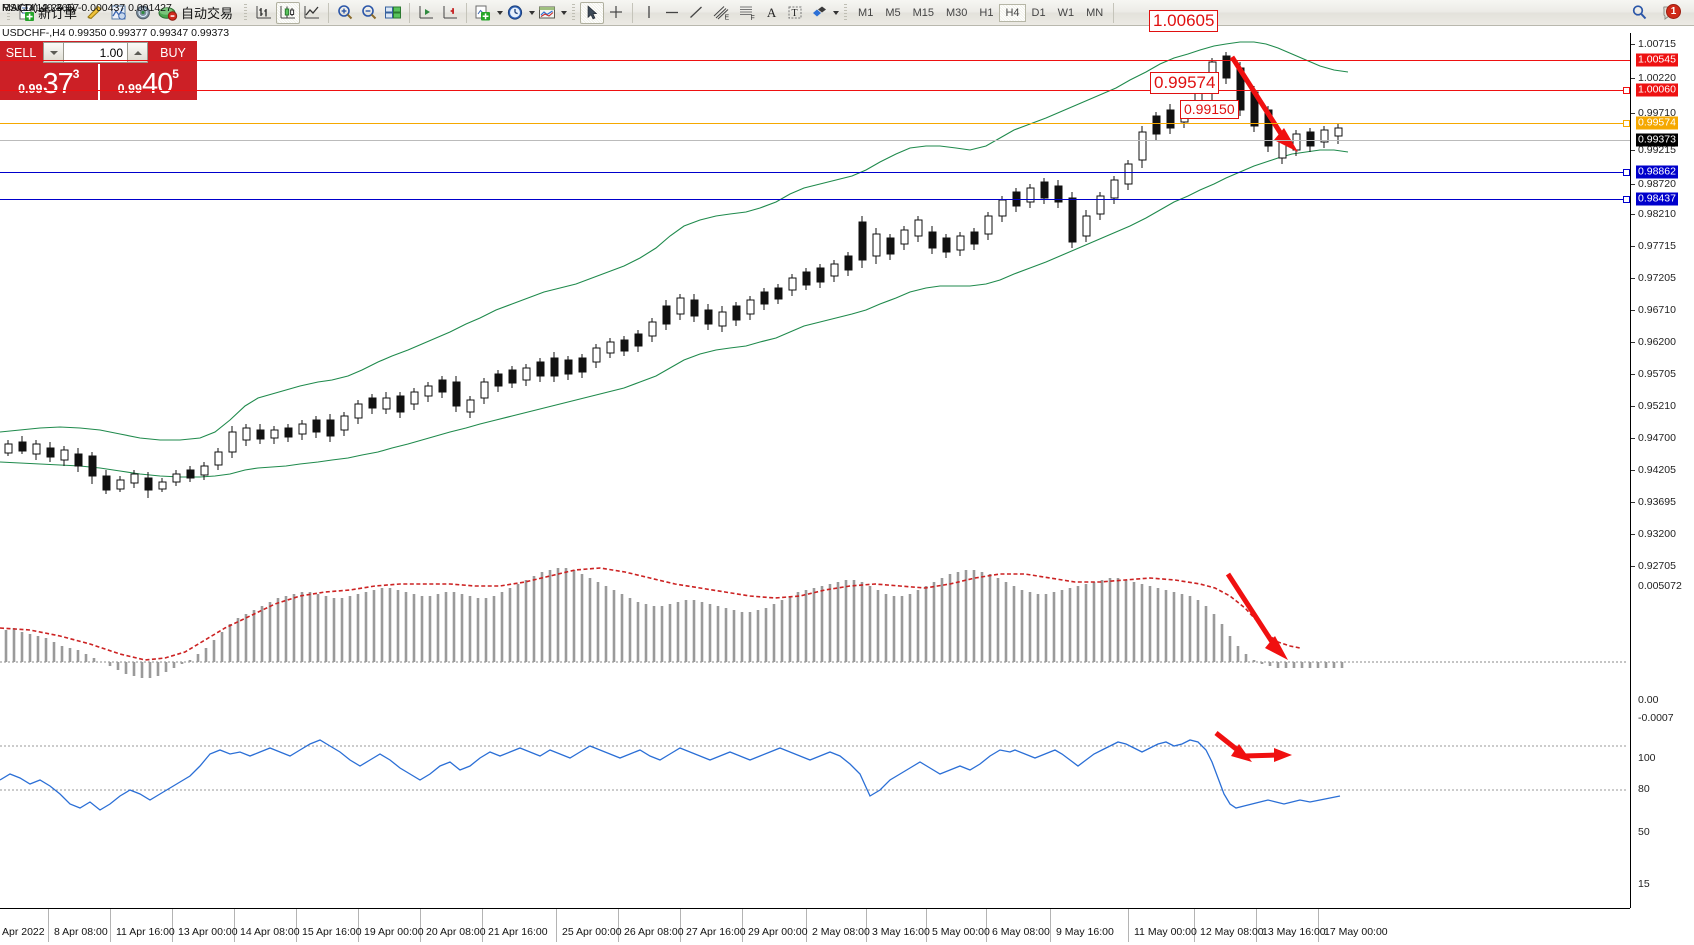 This screenshot has height=945, width=1694. What do you see at coordinates (1066, 12) in the screenshot?
I see `timeframe-w1: W1` at bounding box center [1066, 12].